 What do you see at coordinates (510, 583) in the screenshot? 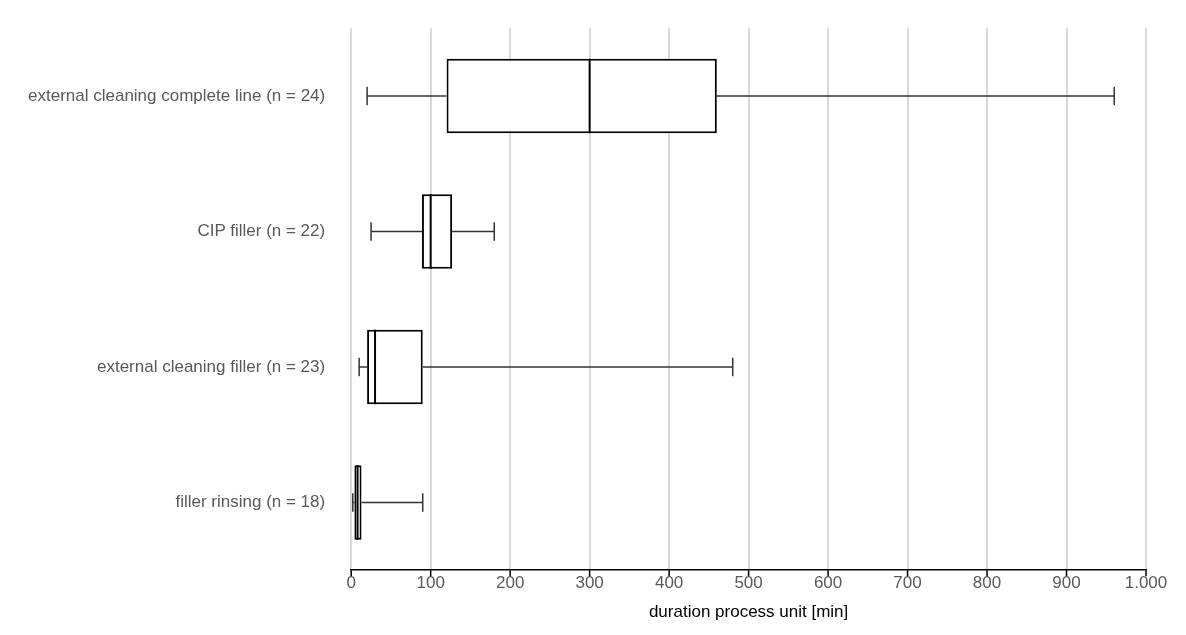
I see `x-tick-label: 200` at bounding box center [510, 583].